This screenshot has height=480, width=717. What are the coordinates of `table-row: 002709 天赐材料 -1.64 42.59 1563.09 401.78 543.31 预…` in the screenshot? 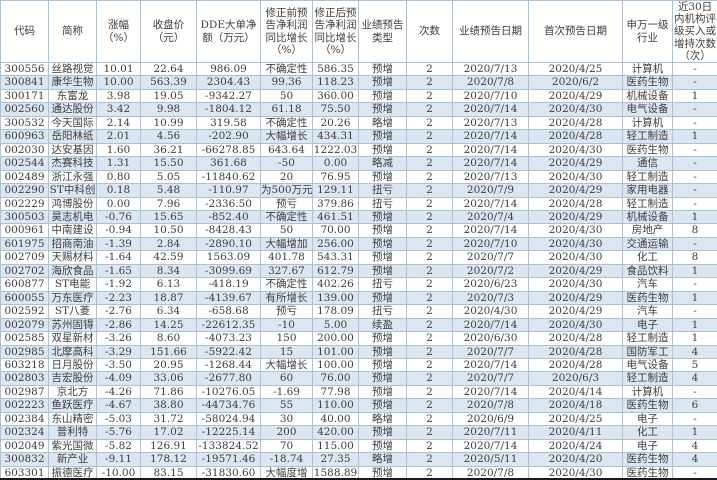 It's located at (358, 257).